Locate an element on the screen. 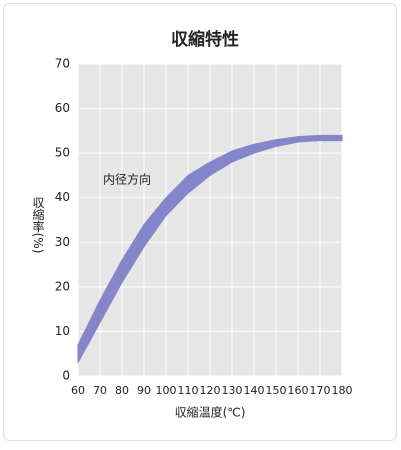  x-tick-label: 60 is located at coordinates (78, 390).